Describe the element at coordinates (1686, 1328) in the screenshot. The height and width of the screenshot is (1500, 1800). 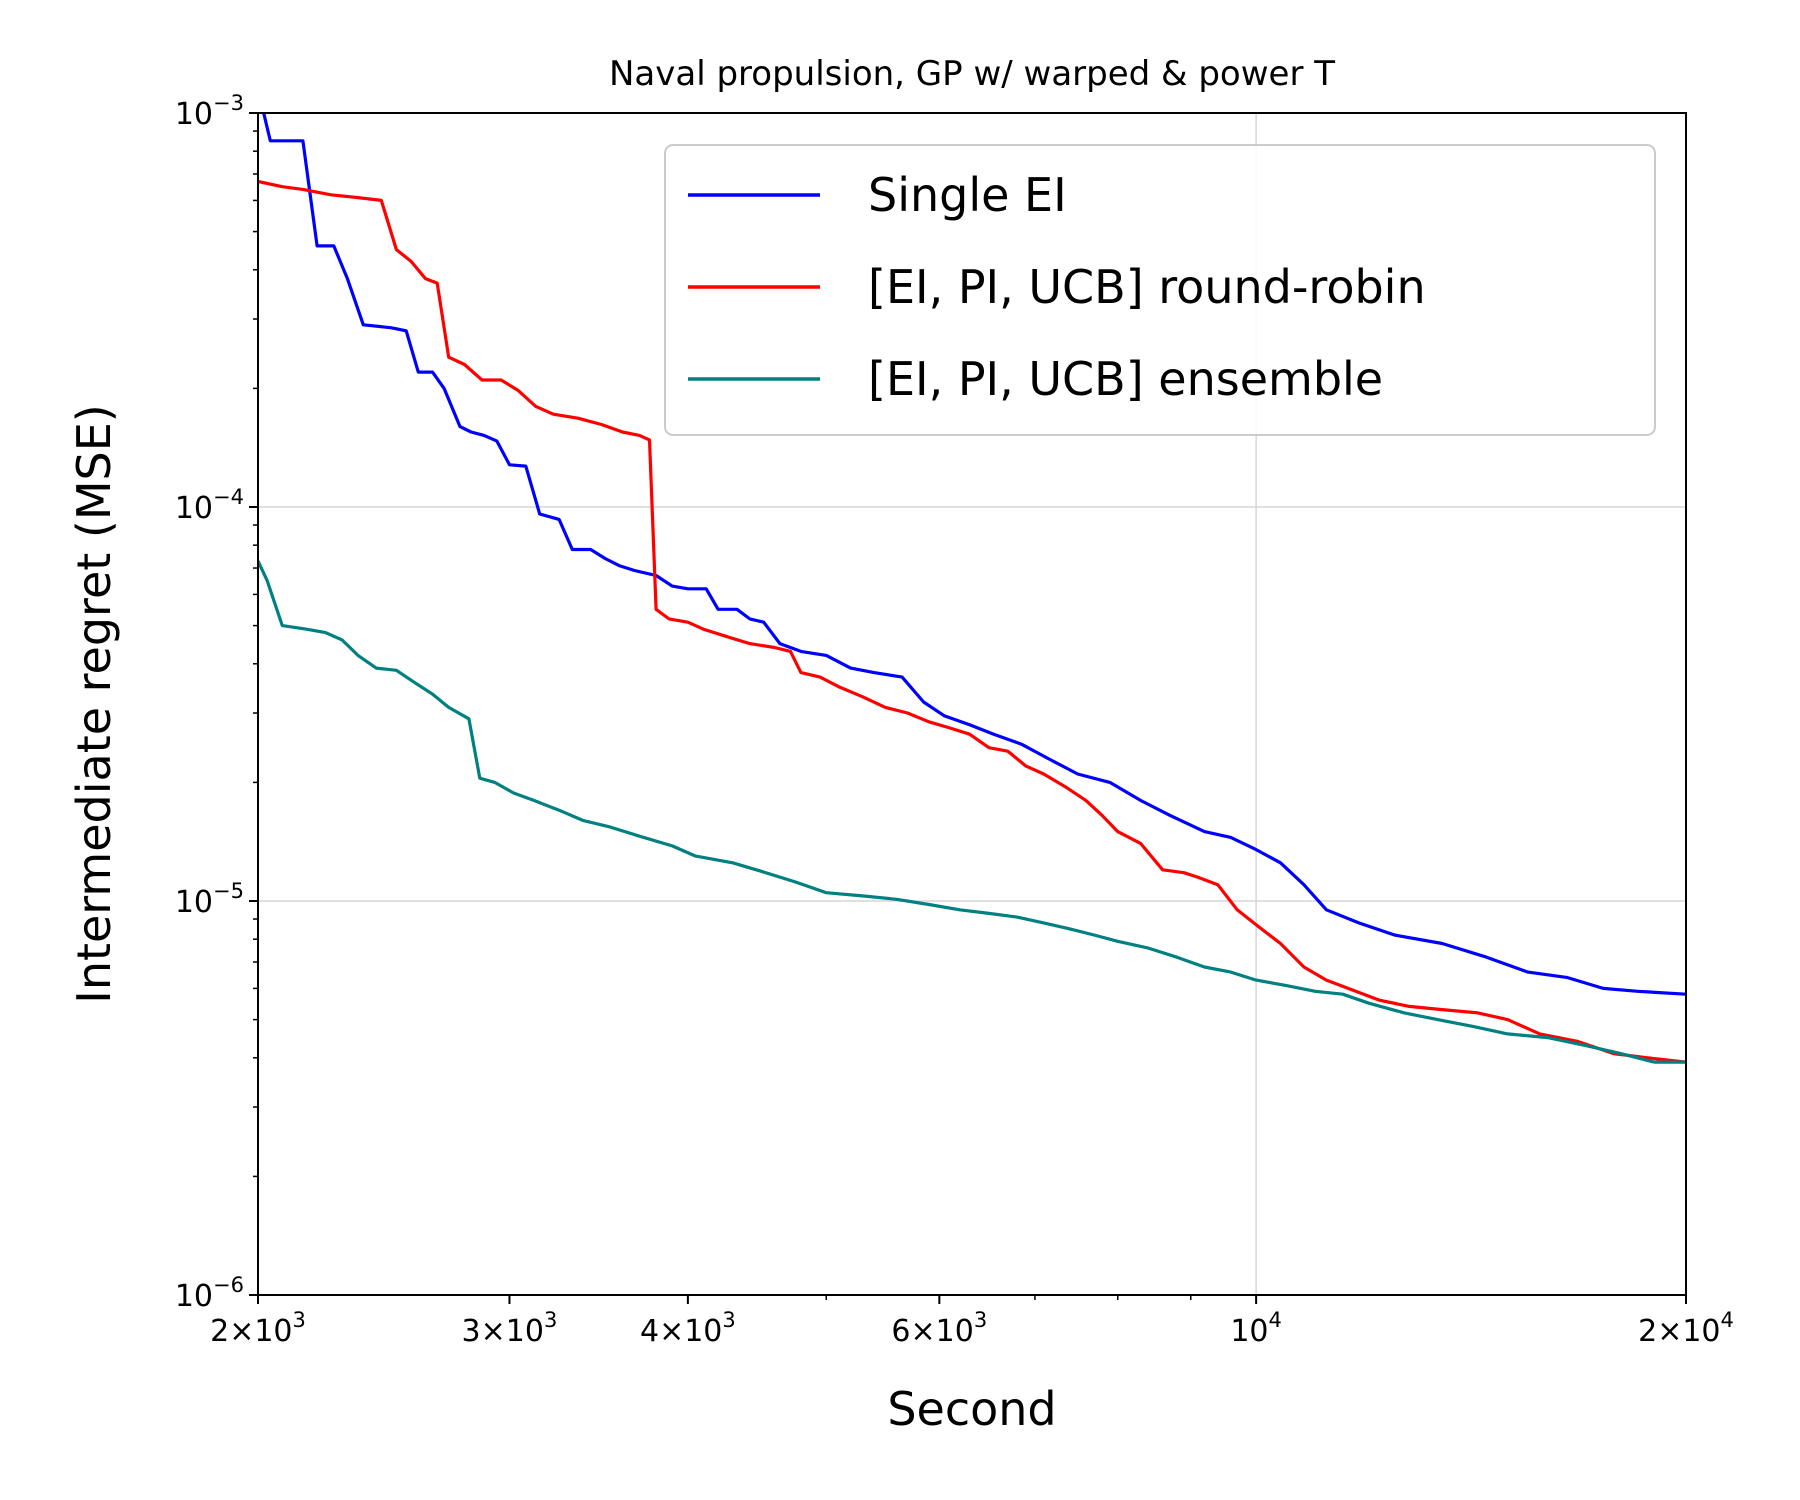
I see `x-tick-label: 2×104` at that location.